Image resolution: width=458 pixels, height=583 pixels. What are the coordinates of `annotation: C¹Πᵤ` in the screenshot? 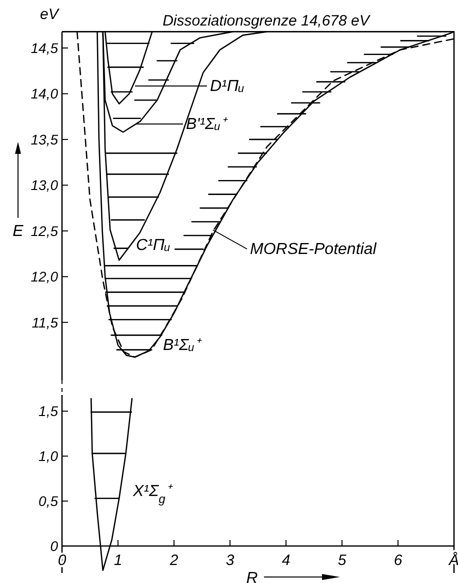 It's located at (153, 245).